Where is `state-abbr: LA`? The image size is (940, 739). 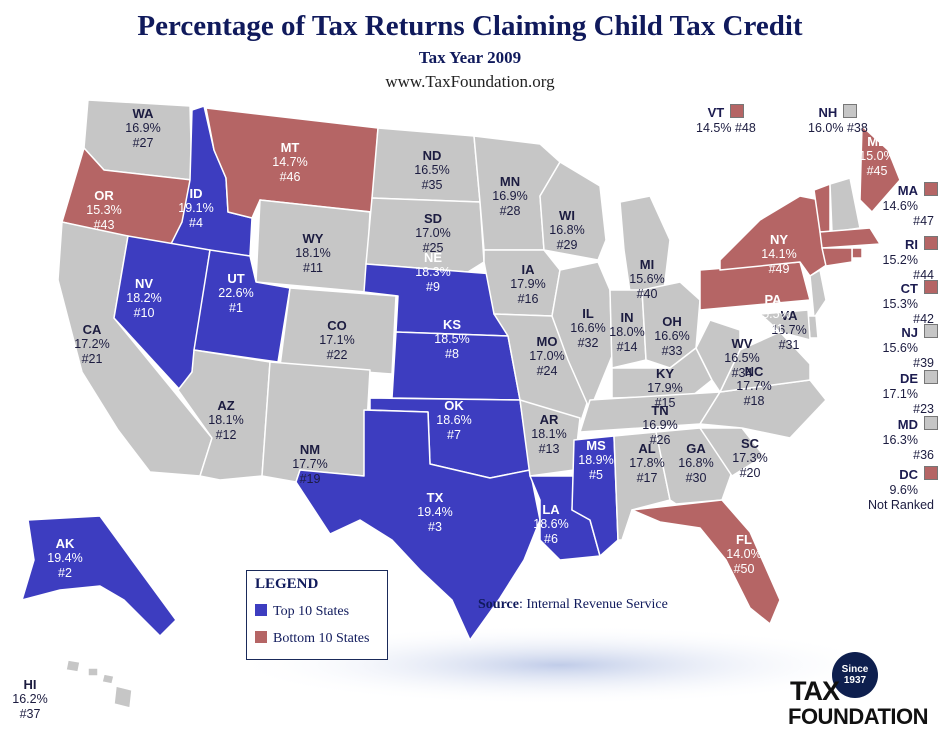
state-abbr: LA is located at coordinates (551, 509).